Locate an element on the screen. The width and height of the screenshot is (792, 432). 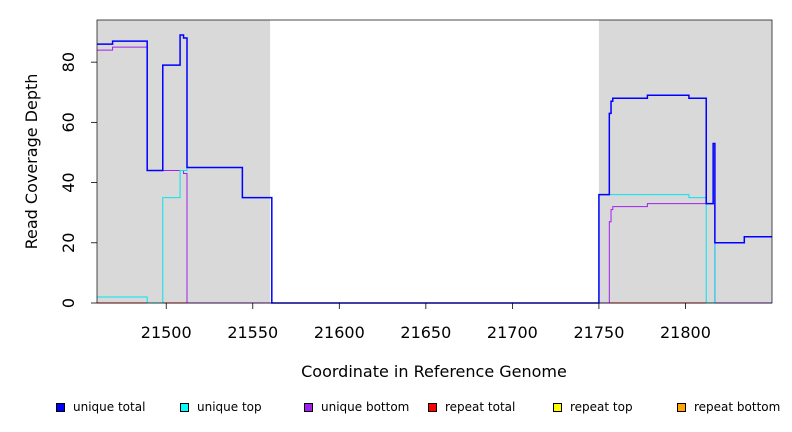
legend-item-repeat-bottom: repeat bottom is located at coordinates (728, 407).